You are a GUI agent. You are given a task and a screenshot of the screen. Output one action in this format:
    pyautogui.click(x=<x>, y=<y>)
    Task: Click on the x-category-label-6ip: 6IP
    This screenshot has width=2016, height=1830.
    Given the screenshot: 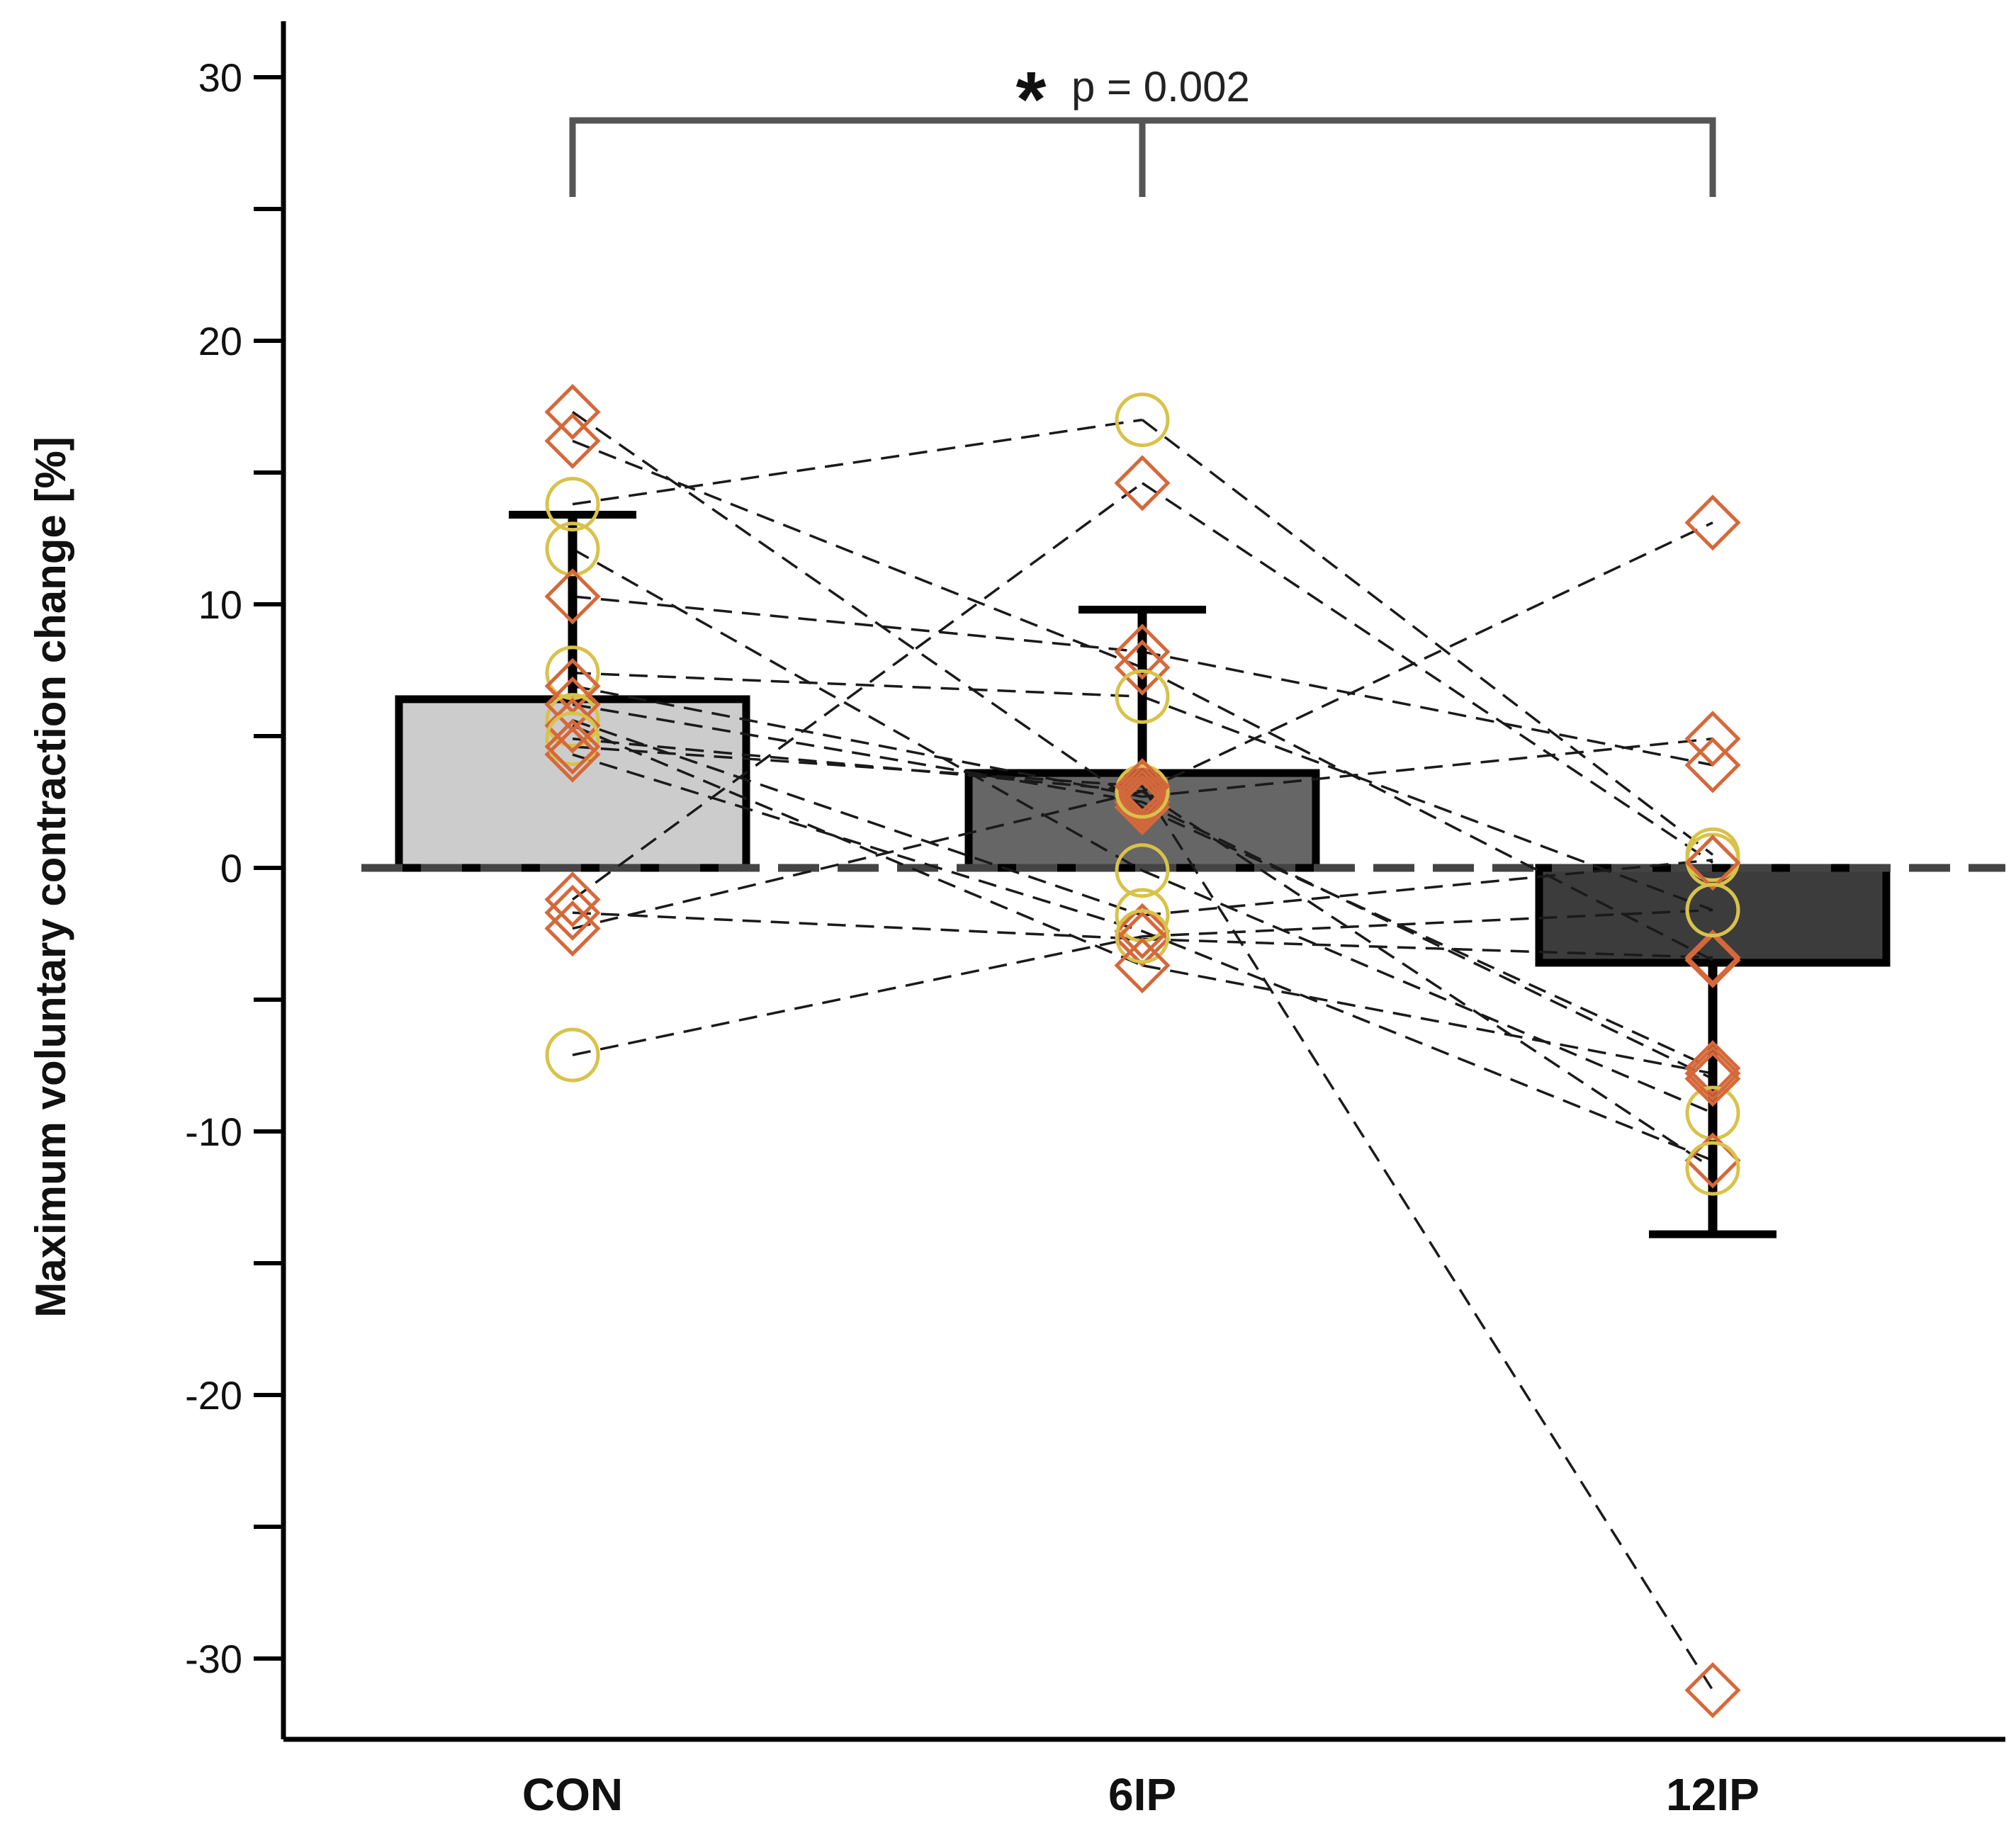 What is the action you would take?
    pyautogui.click(x=1142, y=1794)
    